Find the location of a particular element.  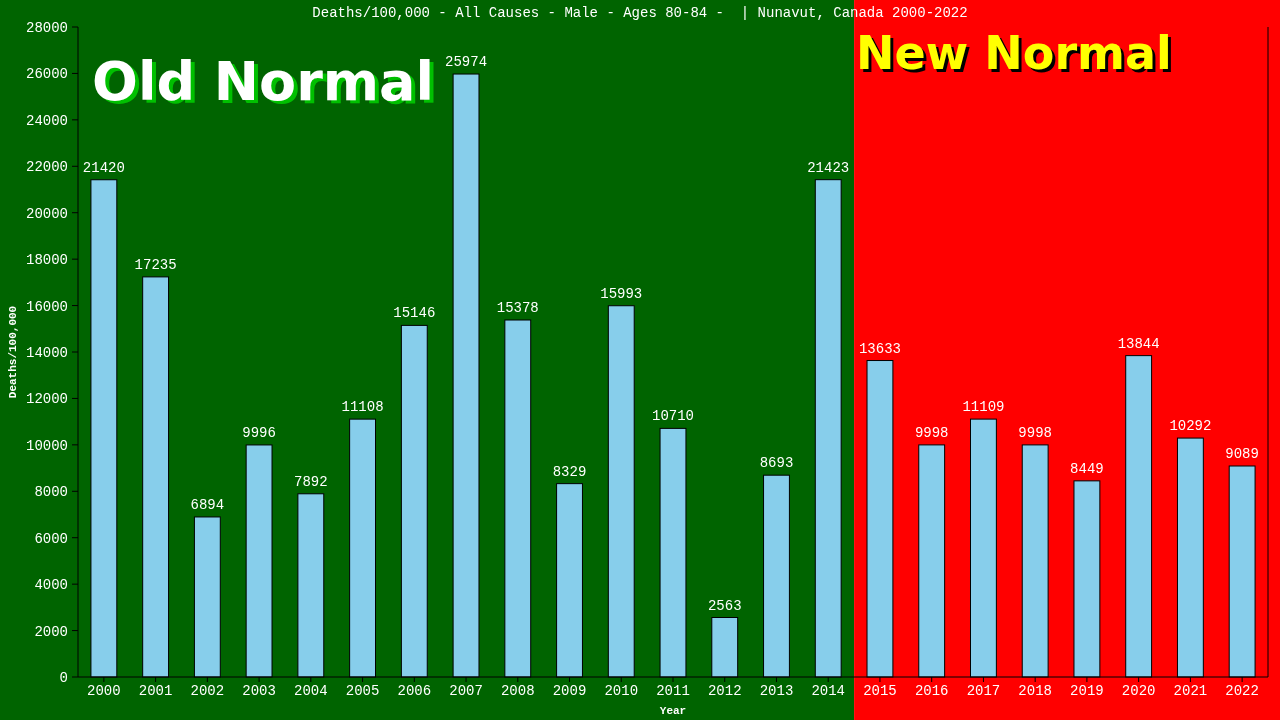

y-tick-label: 24000 is located at coordinates (46, 120).